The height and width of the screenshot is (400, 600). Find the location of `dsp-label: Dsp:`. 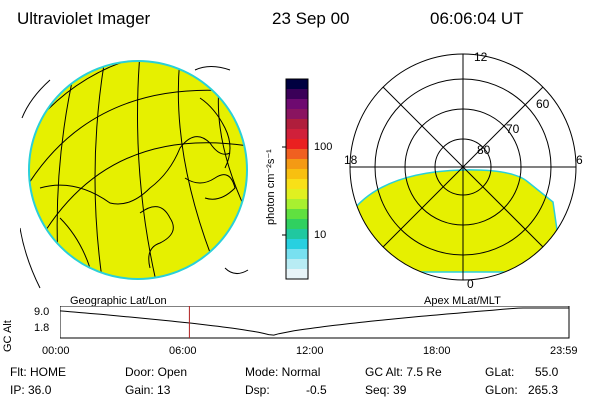

dsp-label: Dsp: is located at coordinates (257, 390).